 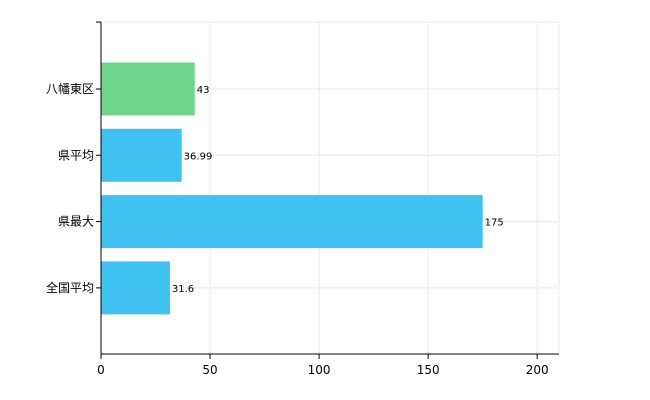 I want to click on data-label: 175, so click(x=494, y=223).